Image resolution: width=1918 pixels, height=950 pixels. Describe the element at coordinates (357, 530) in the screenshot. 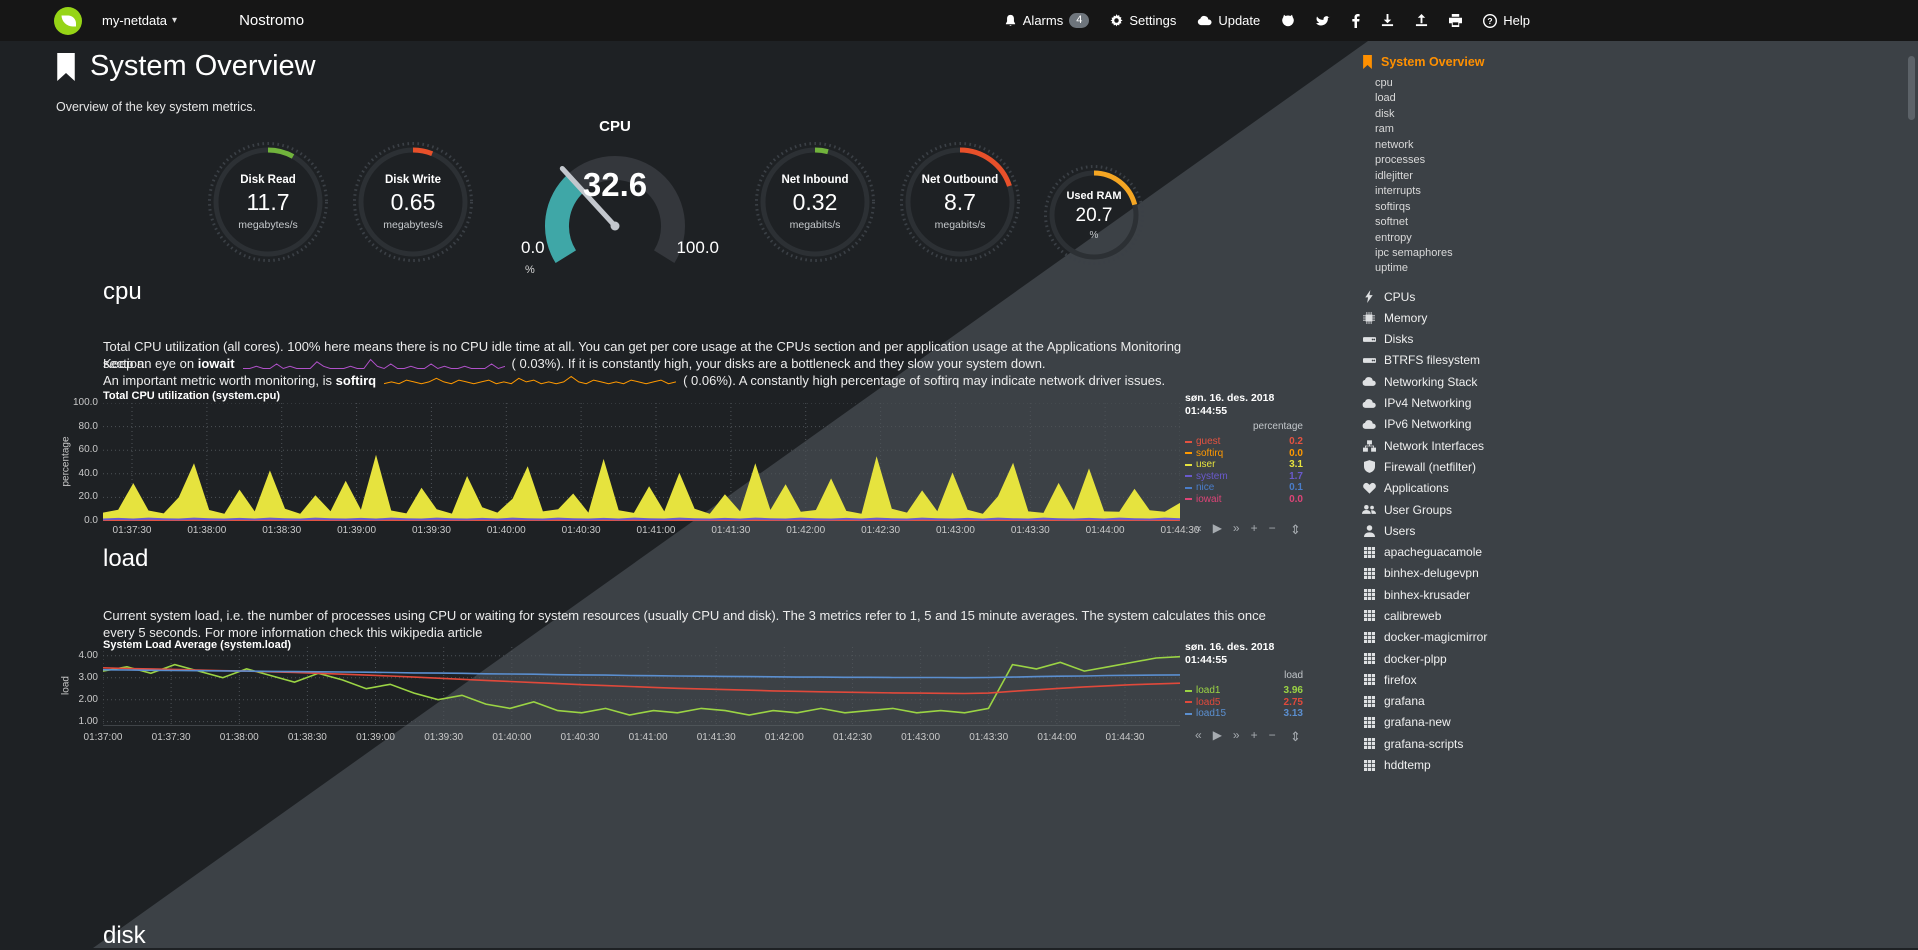

I see `x-tick-label: 01:39:00` at that location.